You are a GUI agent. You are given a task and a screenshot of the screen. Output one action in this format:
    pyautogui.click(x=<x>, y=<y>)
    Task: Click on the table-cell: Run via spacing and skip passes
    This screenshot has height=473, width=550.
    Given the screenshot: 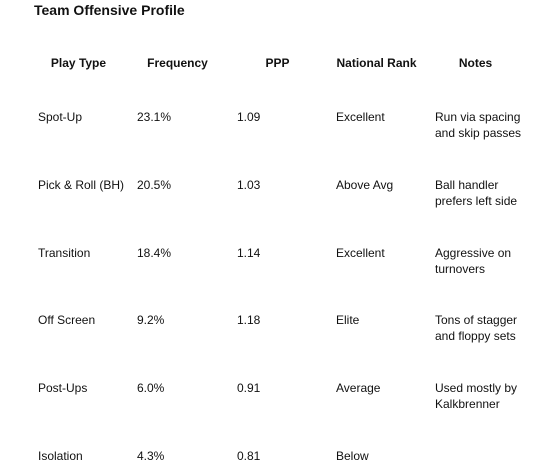 What is the action you would take?
    pyautogui.click(x=478, y=125)
    